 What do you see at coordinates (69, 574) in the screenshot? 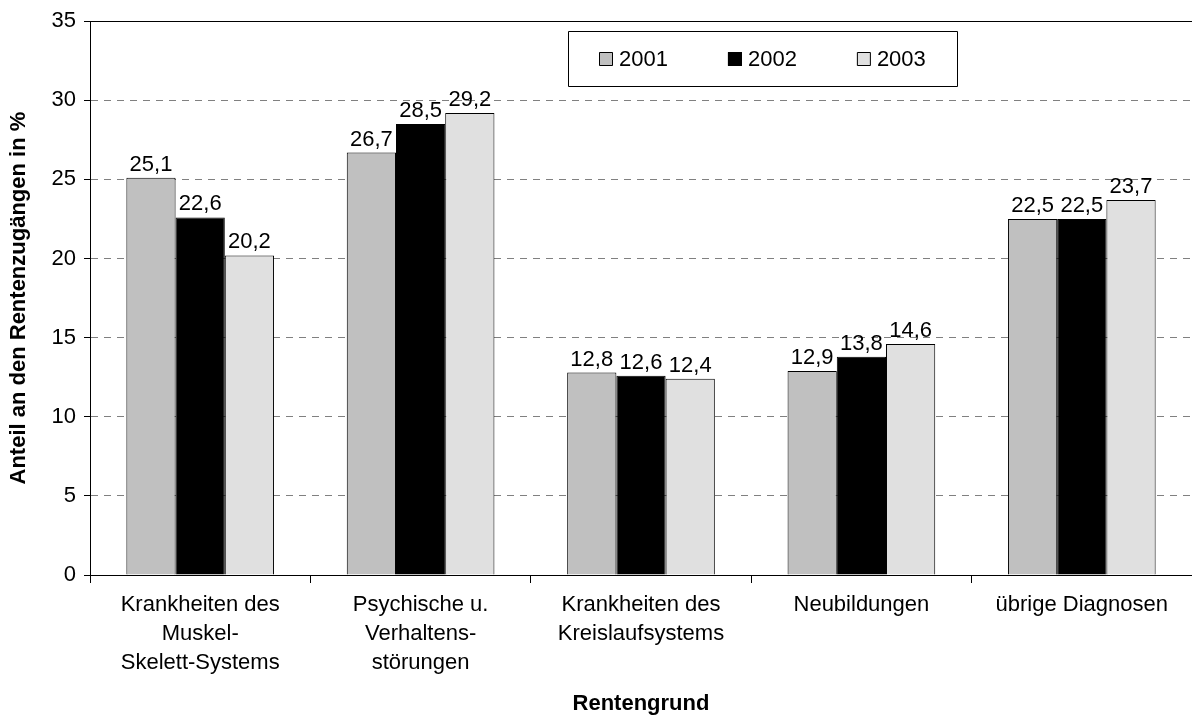
I see `y-tick-label: 0` at bounding box center [69, 574].